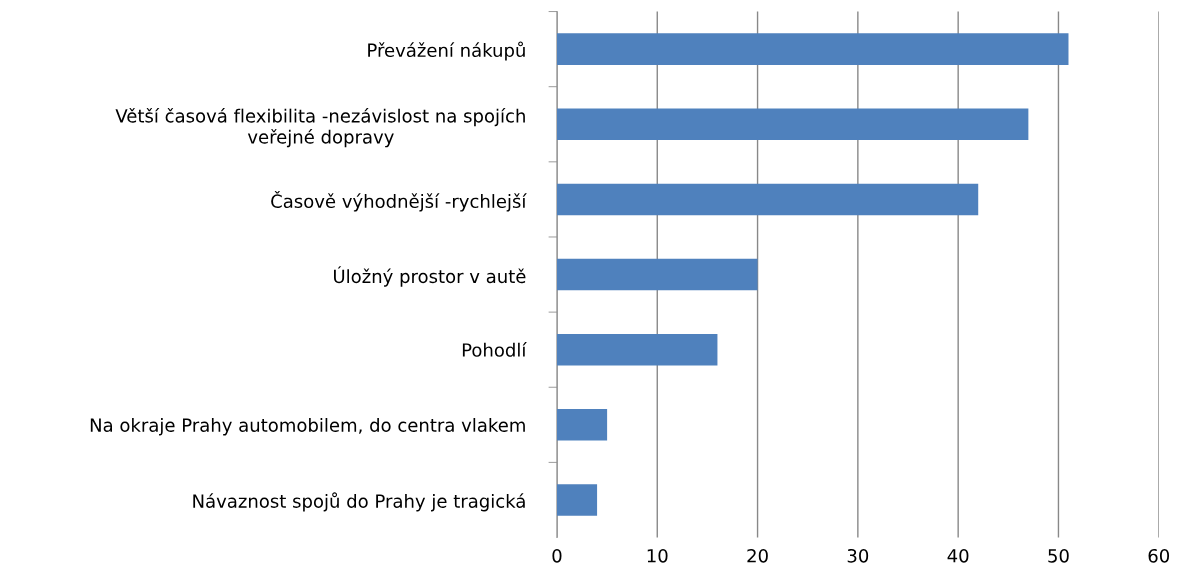 The height and width of the screenshot is (578, 1180). What do you see at coordinates (557, 555) in the screenshot?
I see `x-tick-label: 0` at bounding box center [557, 555].